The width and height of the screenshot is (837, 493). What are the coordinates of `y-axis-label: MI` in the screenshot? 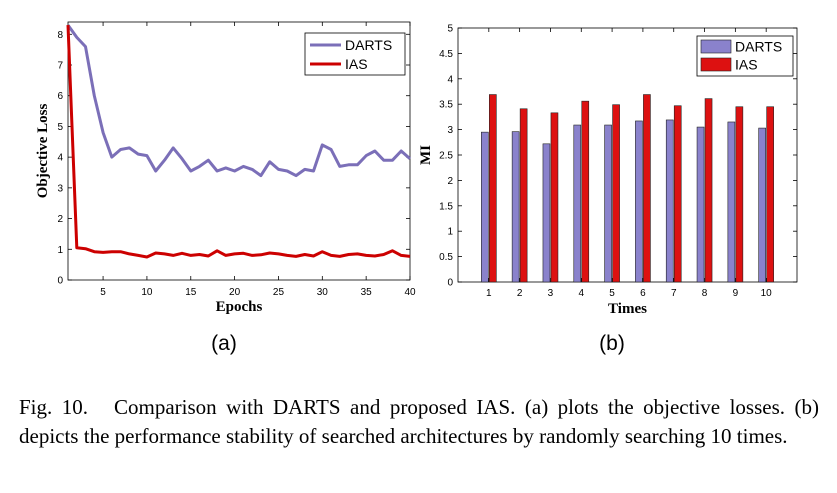 It's located at (426, 155).